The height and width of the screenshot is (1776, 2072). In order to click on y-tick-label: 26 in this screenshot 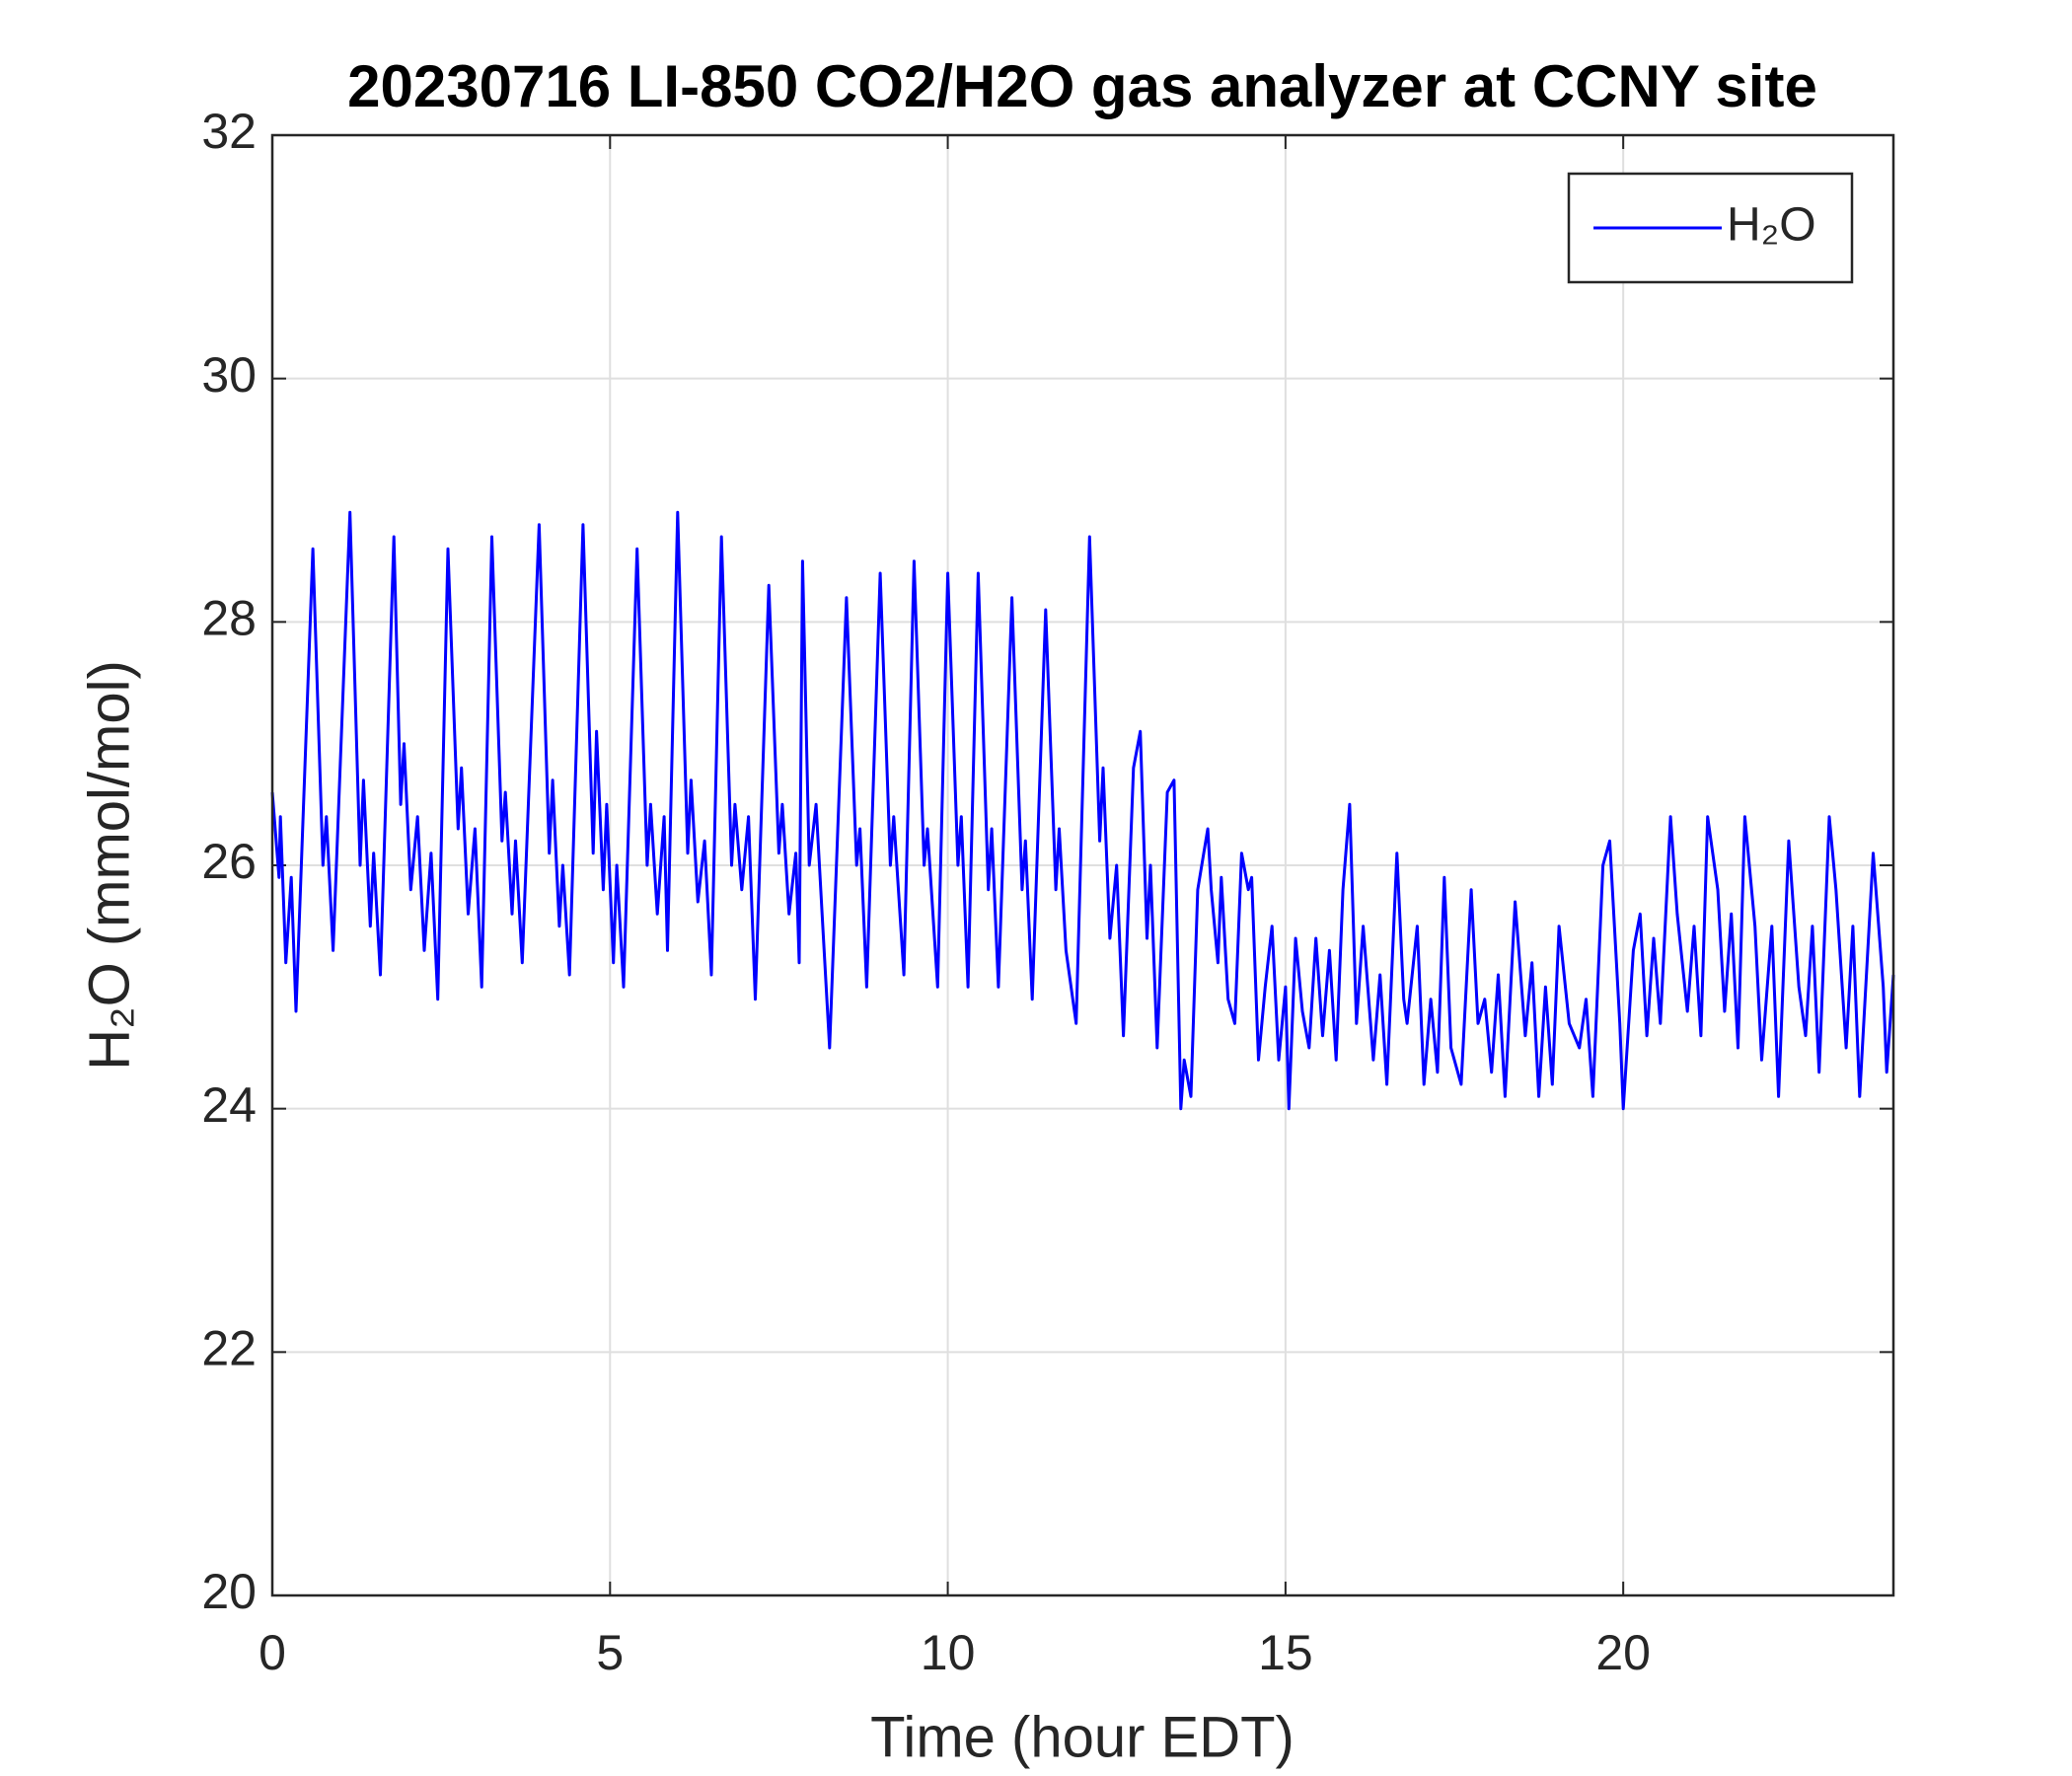, I will do `click(229, 862)`.